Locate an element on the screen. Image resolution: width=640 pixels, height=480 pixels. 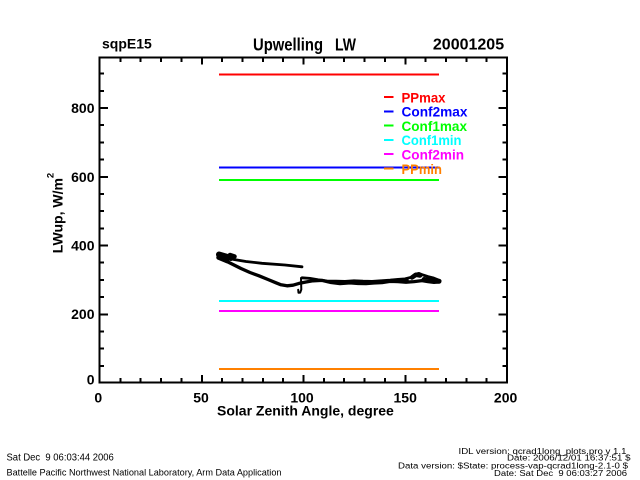
svg-text: Solar Zenith Angle, degree is located at coordinates (305, 411).